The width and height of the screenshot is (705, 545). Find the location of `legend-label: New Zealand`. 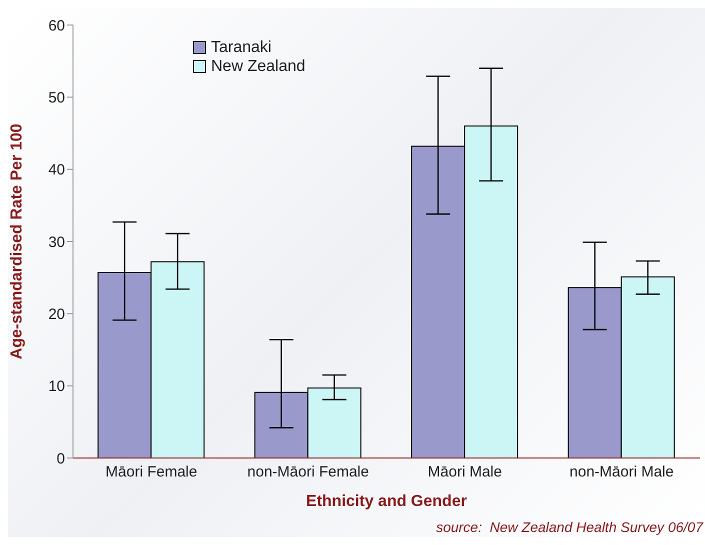

legend-label: New Zealand is located at coordinates (258, 66).